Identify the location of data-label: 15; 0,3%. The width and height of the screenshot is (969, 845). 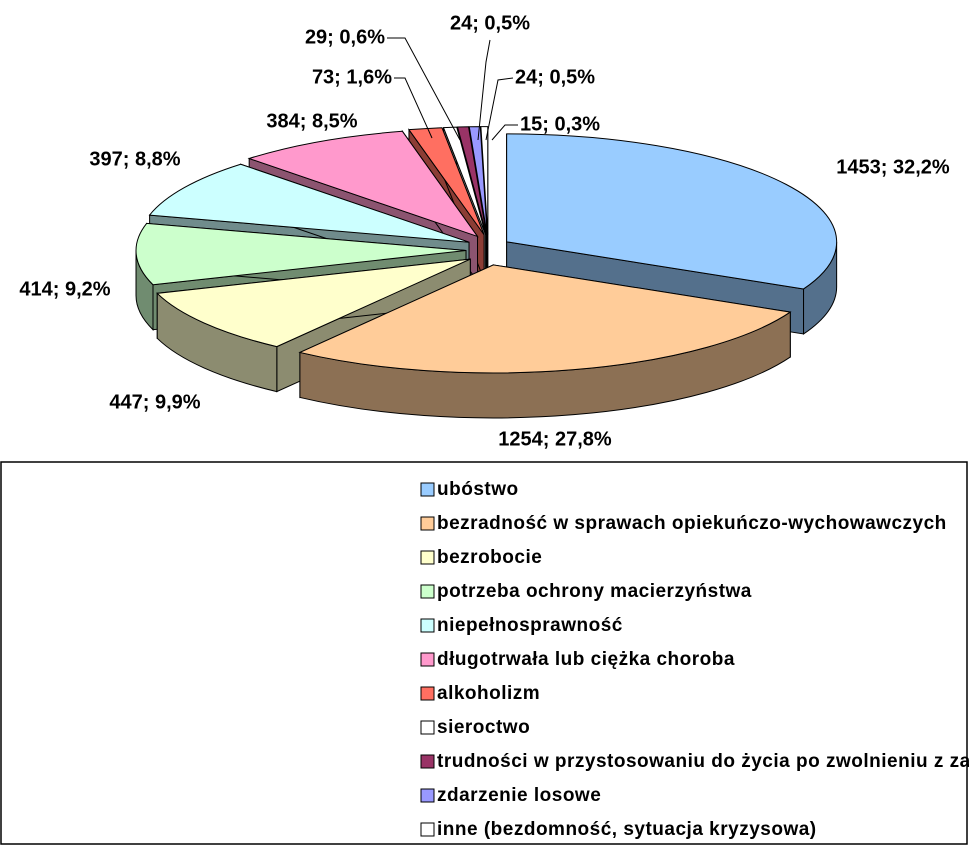
(560, 124).